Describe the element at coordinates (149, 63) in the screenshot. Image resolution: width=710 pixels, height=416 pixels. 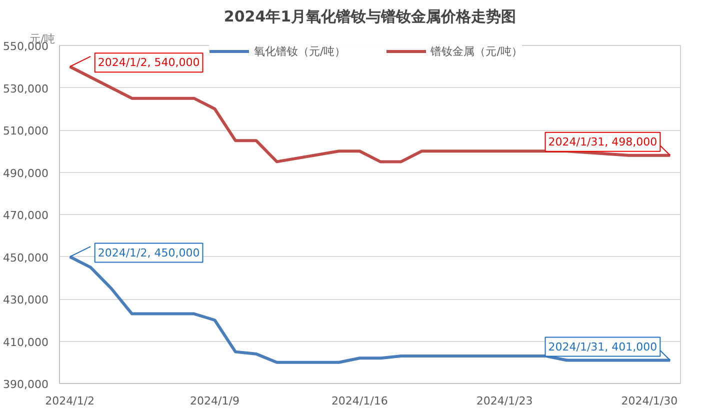
I see `annotation: 2024/1/2, 540,000` at that location.